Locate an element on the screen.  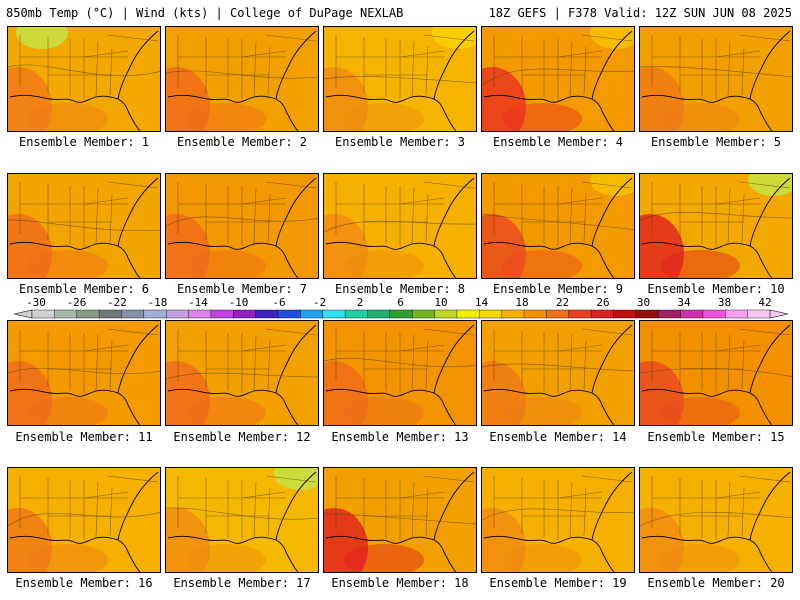
member-caption: Ensemble Member: 4 is located at coordinates (558, 142).